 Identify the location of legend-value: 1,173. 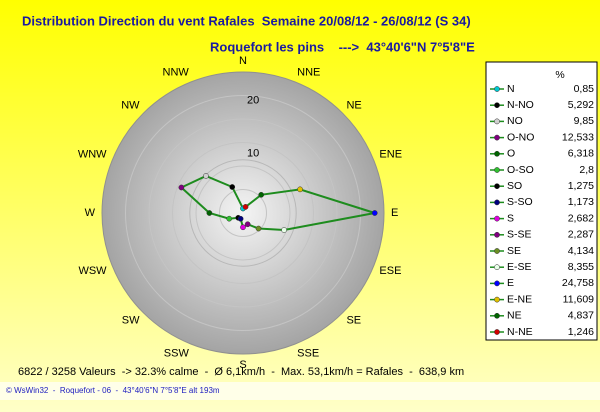
(581, 202).